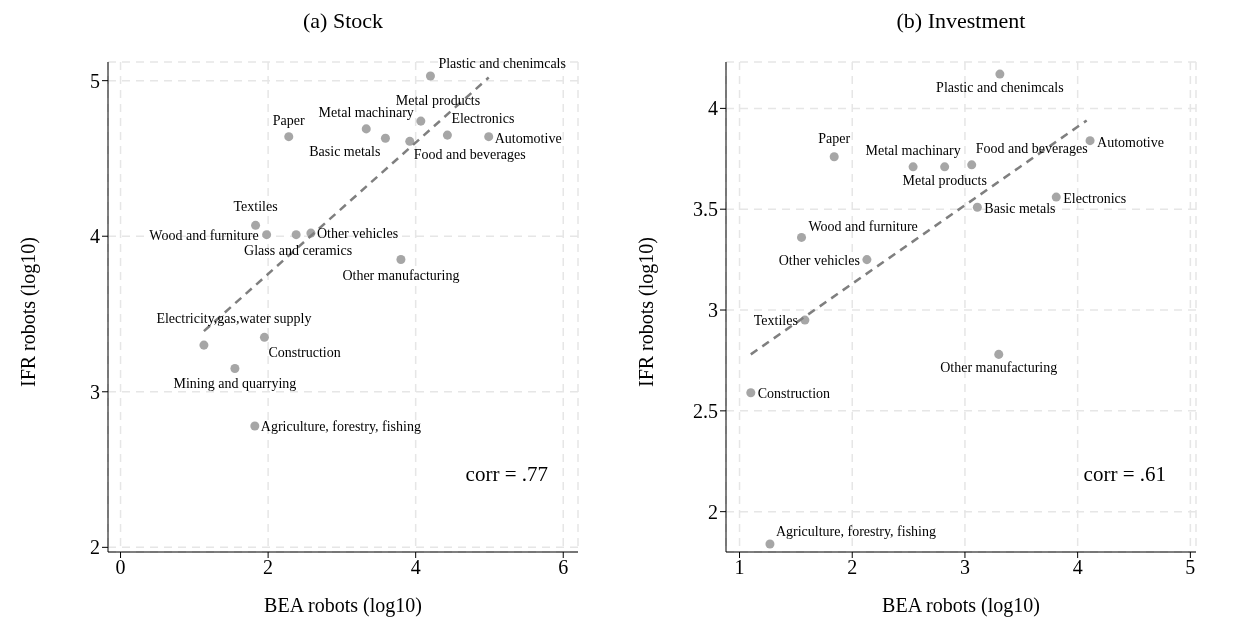  I want to click on x-tick-label: 0, so click(120, 567).